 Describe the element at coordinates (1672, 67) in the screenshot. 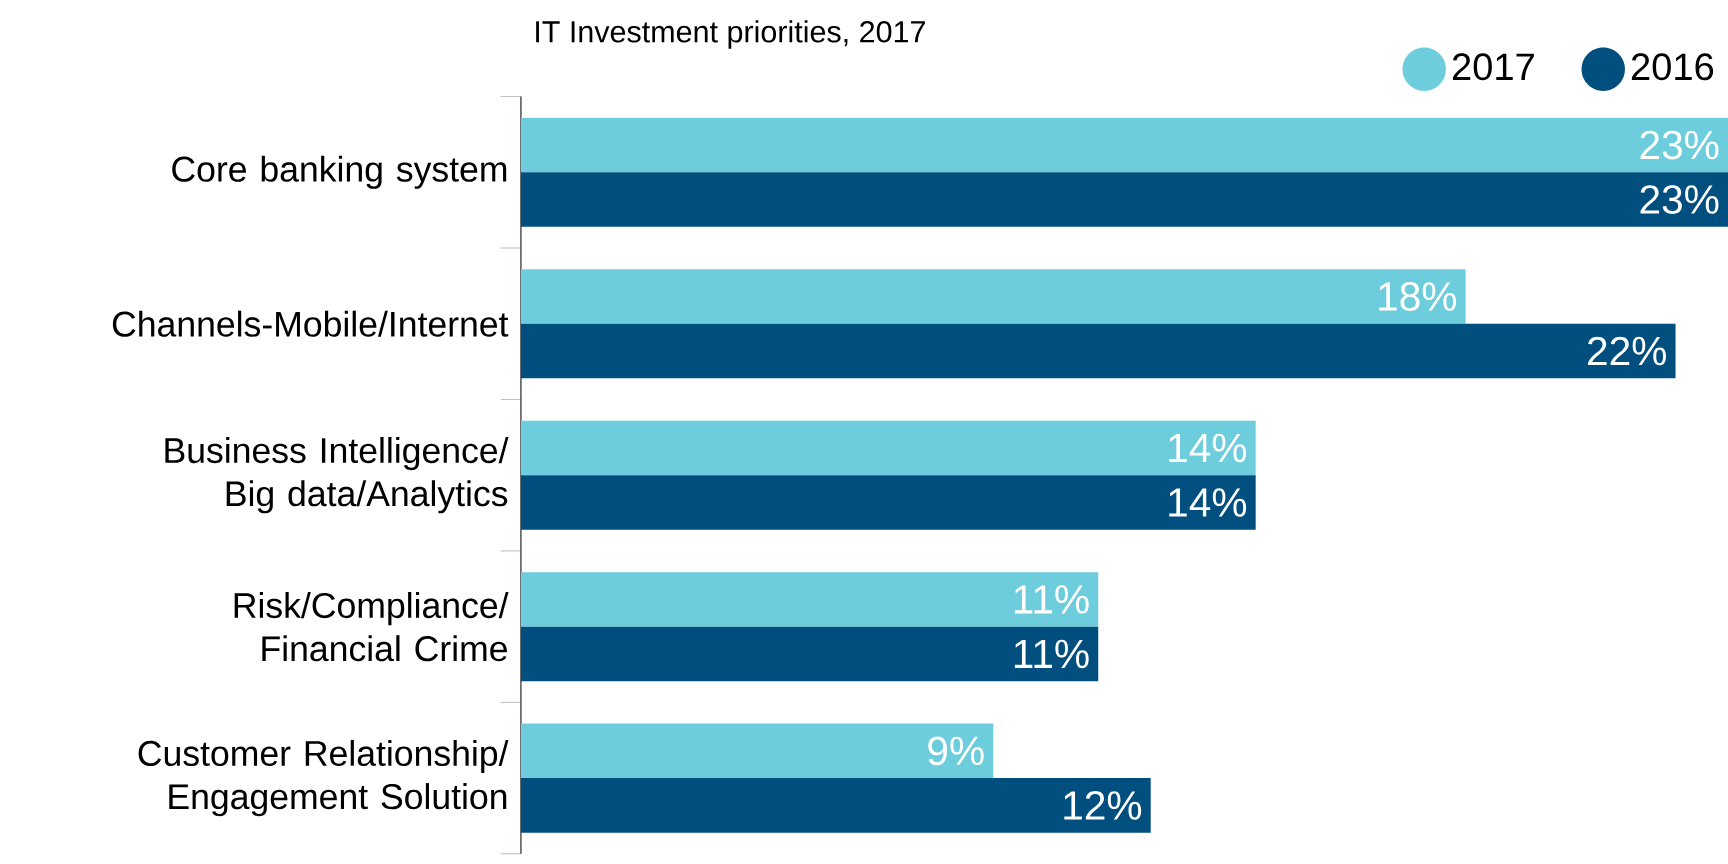

I see `legend-label: 2016` at that location.